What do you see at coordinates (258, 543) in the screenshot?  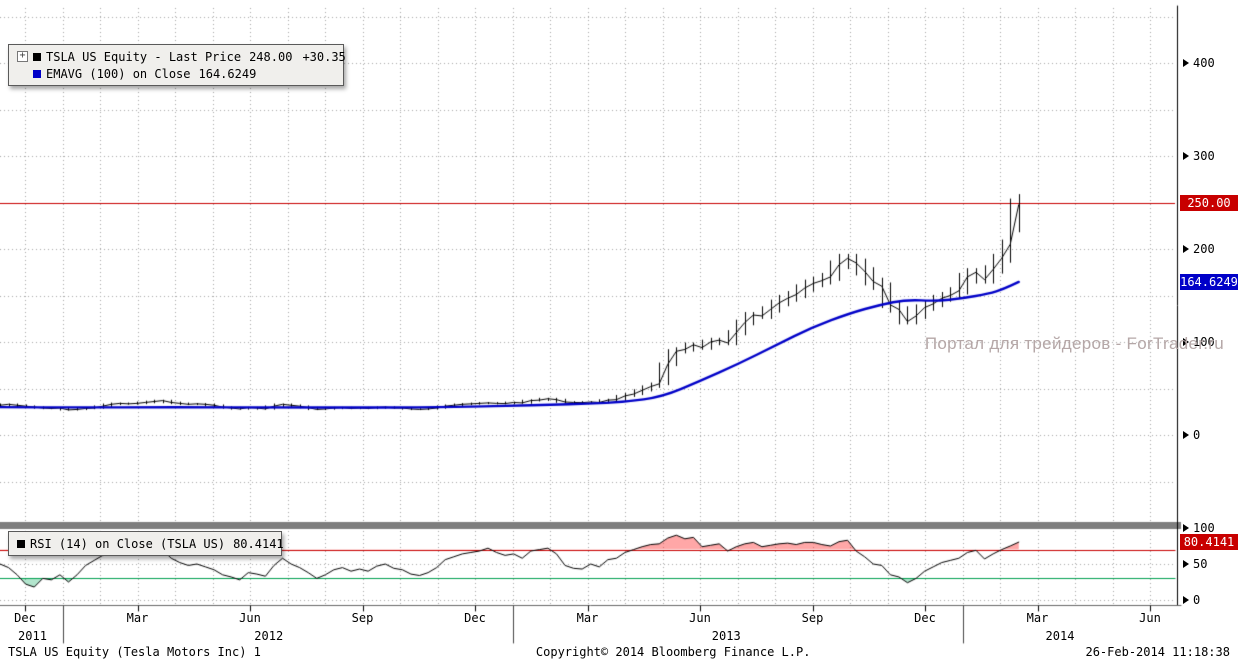 I see `series-value-rsi: 80.4141` at bounding box center [258, 543].